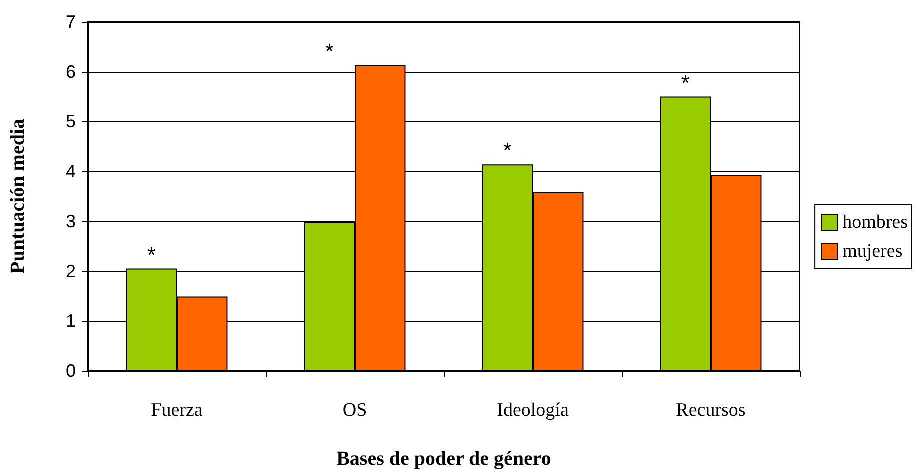 The height and width of the screenshot is (474, 917). What do you see at coordinates (71, 371) in the screenshot?
I see `y-tick-label: 0` at bounding box center [71, 371].